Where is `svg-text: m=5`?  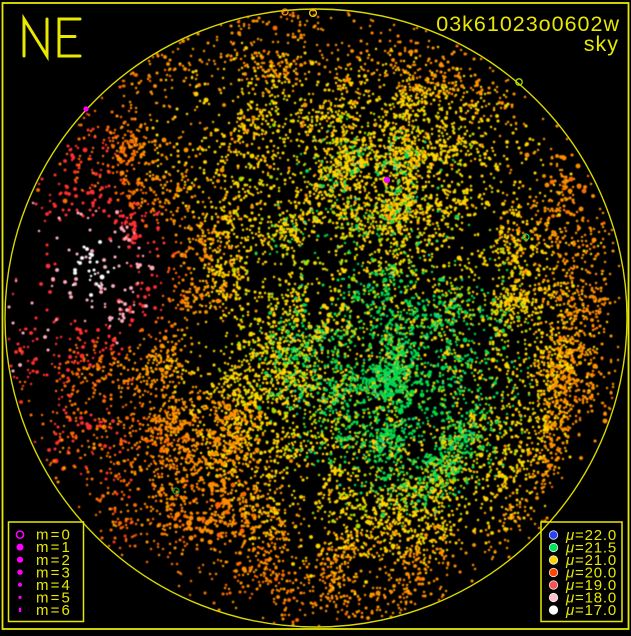 svg-text: m=5 is located at coordinates (54, 598).